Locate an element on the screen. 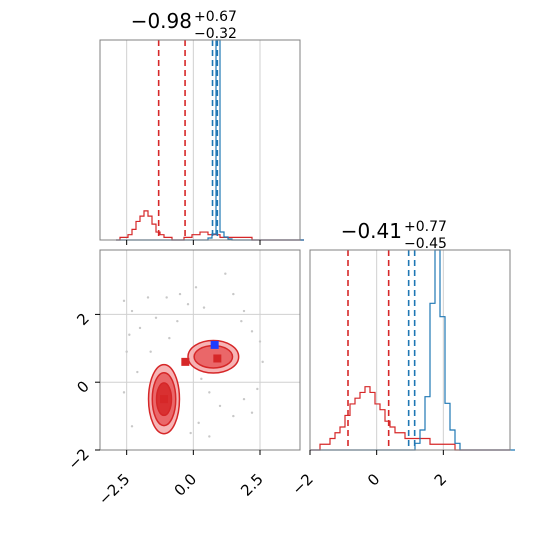 Image resolution: width=550 pixels, height=550 pixels. joint-xtick-label-0: −2.5 is located at coordinates (114, 489).